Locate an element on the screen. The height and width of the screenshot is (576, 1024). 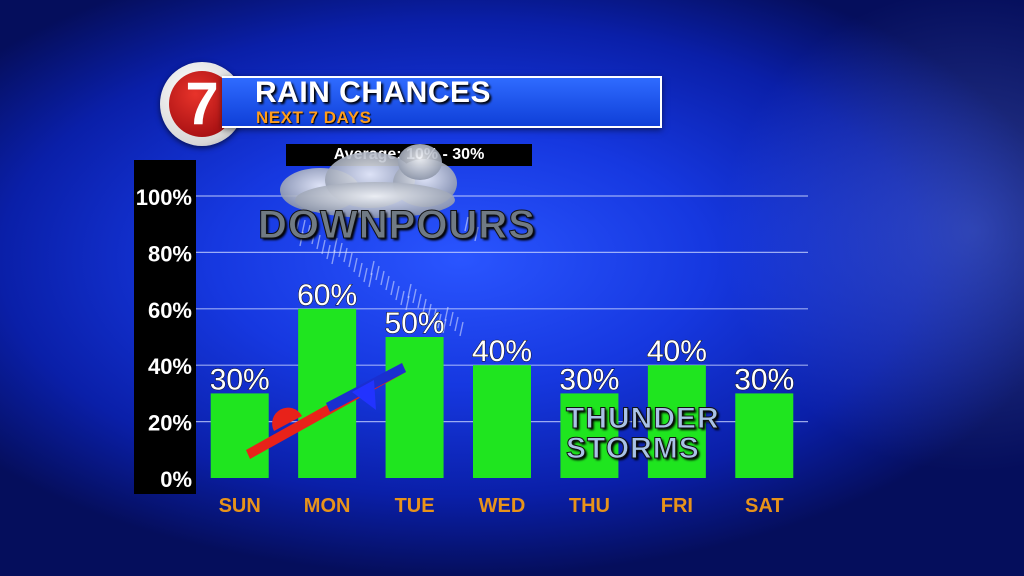
x-tick-label-wed: WED is located at coordinates (502, 506).